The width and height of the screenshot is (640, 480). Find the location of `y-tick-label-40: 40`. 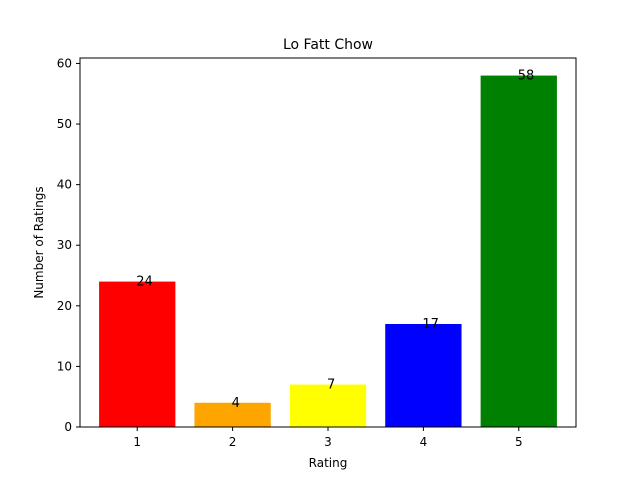

y-tick-label-40: 40 is located at coordinates (64, 185).